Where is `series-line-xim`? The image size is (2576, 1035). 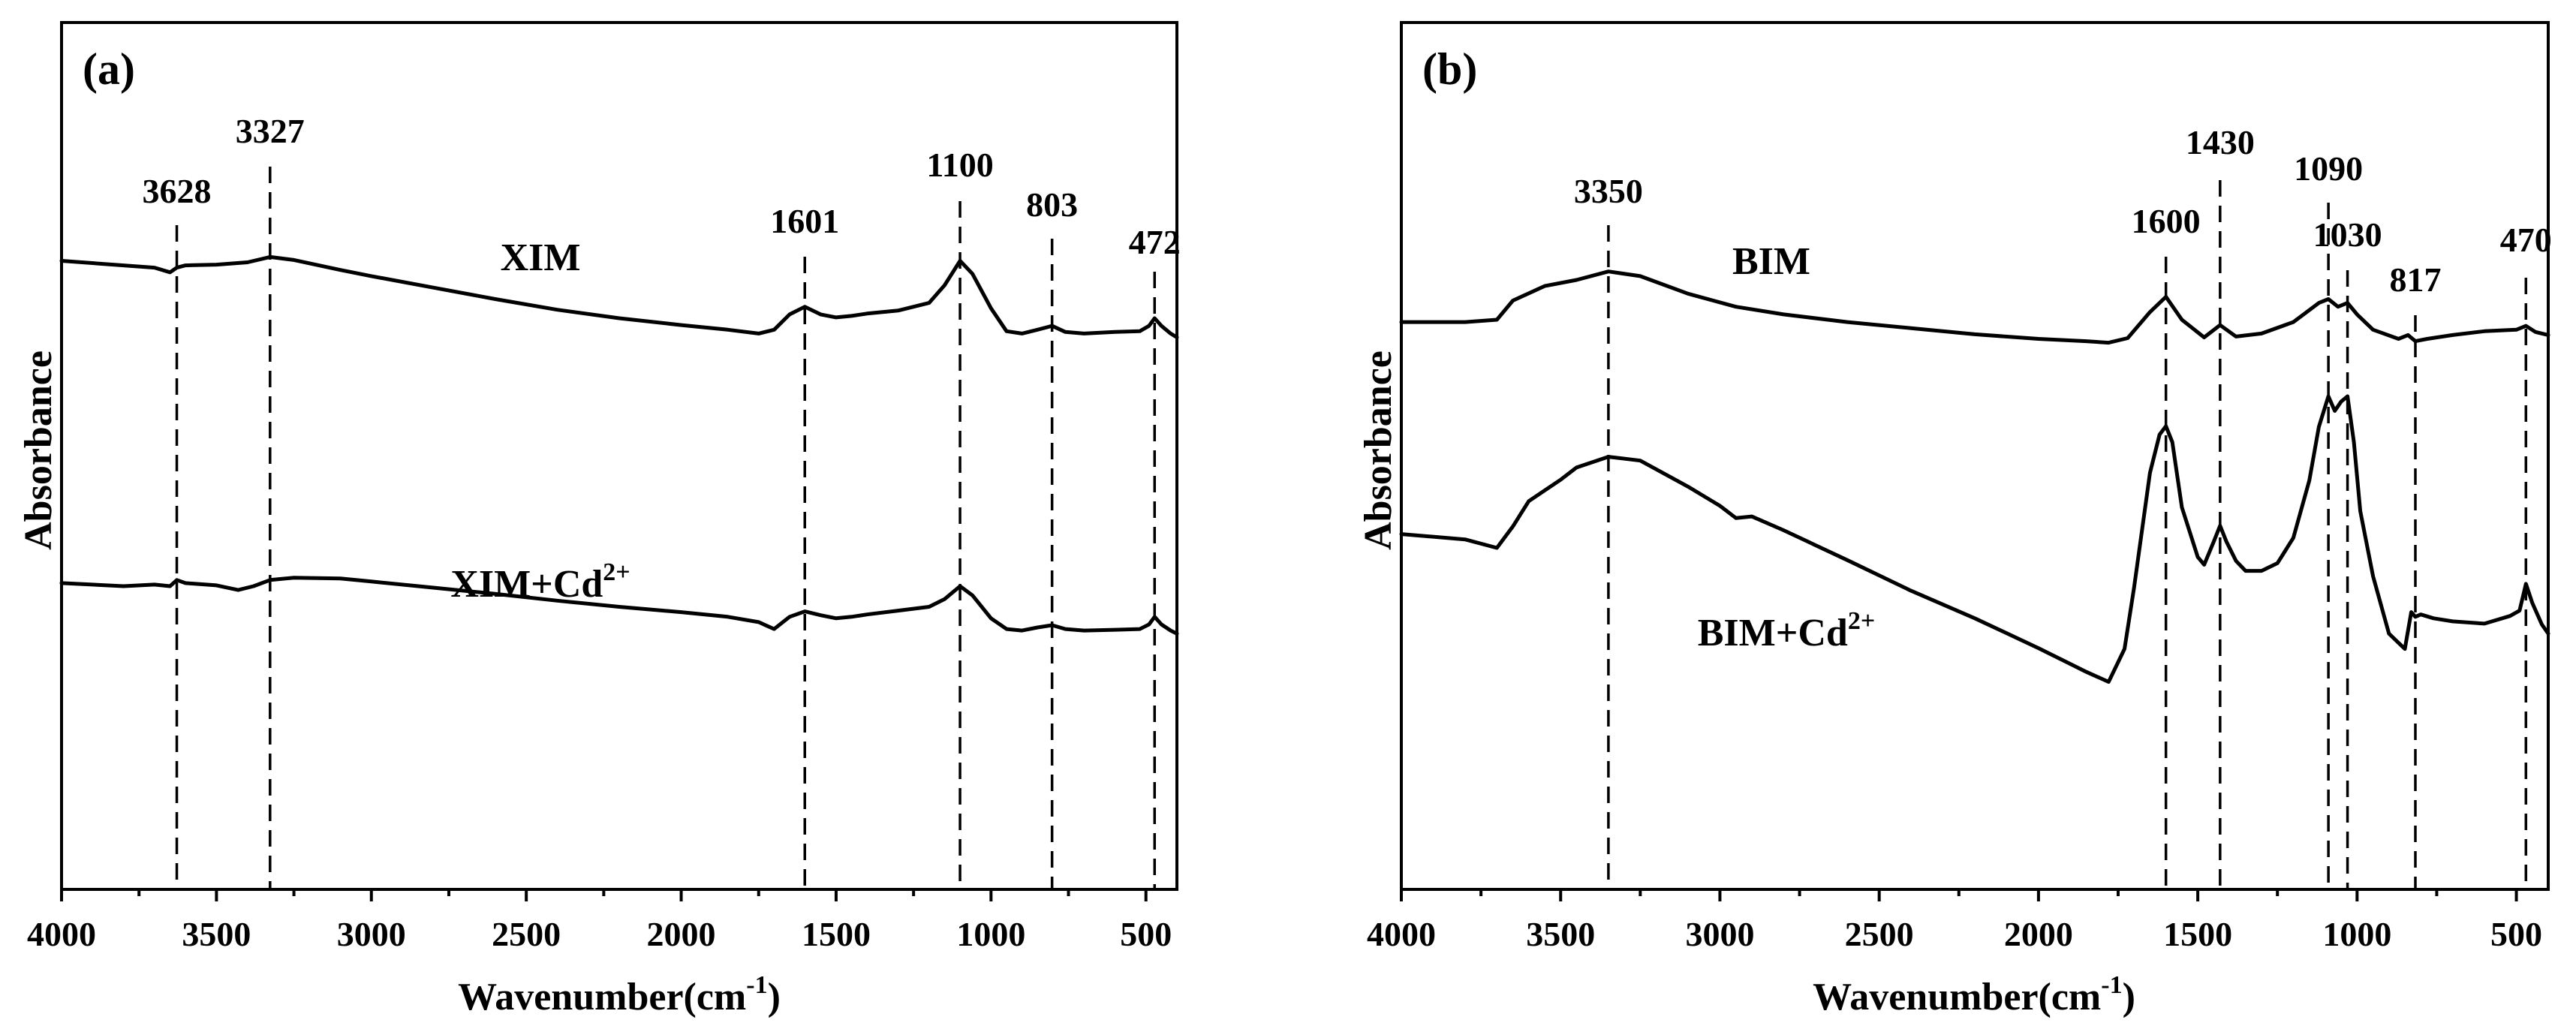
series-line-xim is located at coordinates (619, 296).